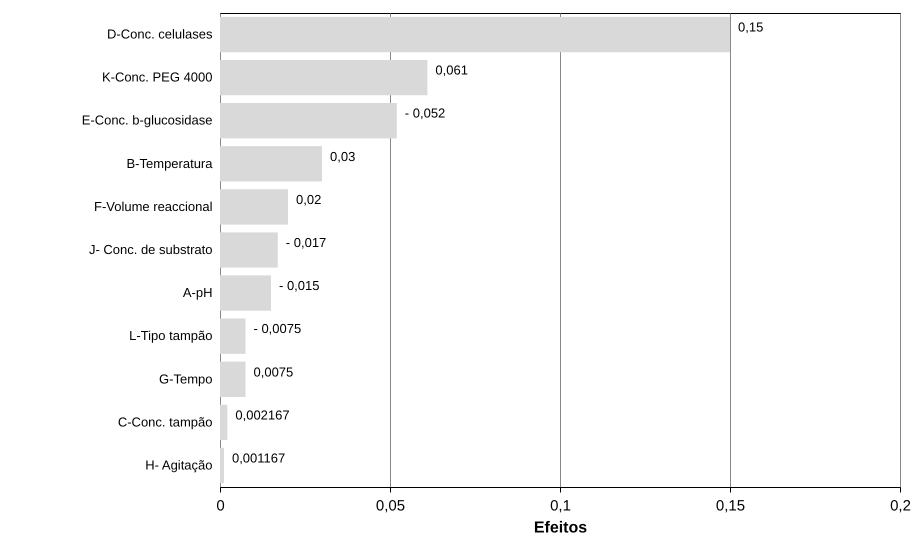  I want to click on data-label: 0,03, so click(343, 156).